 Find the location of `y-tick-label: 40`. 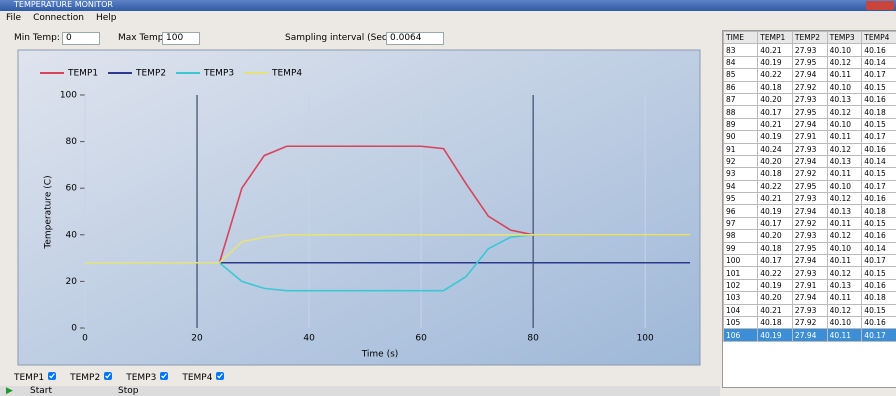

y-tick-label: 40 is located at coordinates (72, 235).